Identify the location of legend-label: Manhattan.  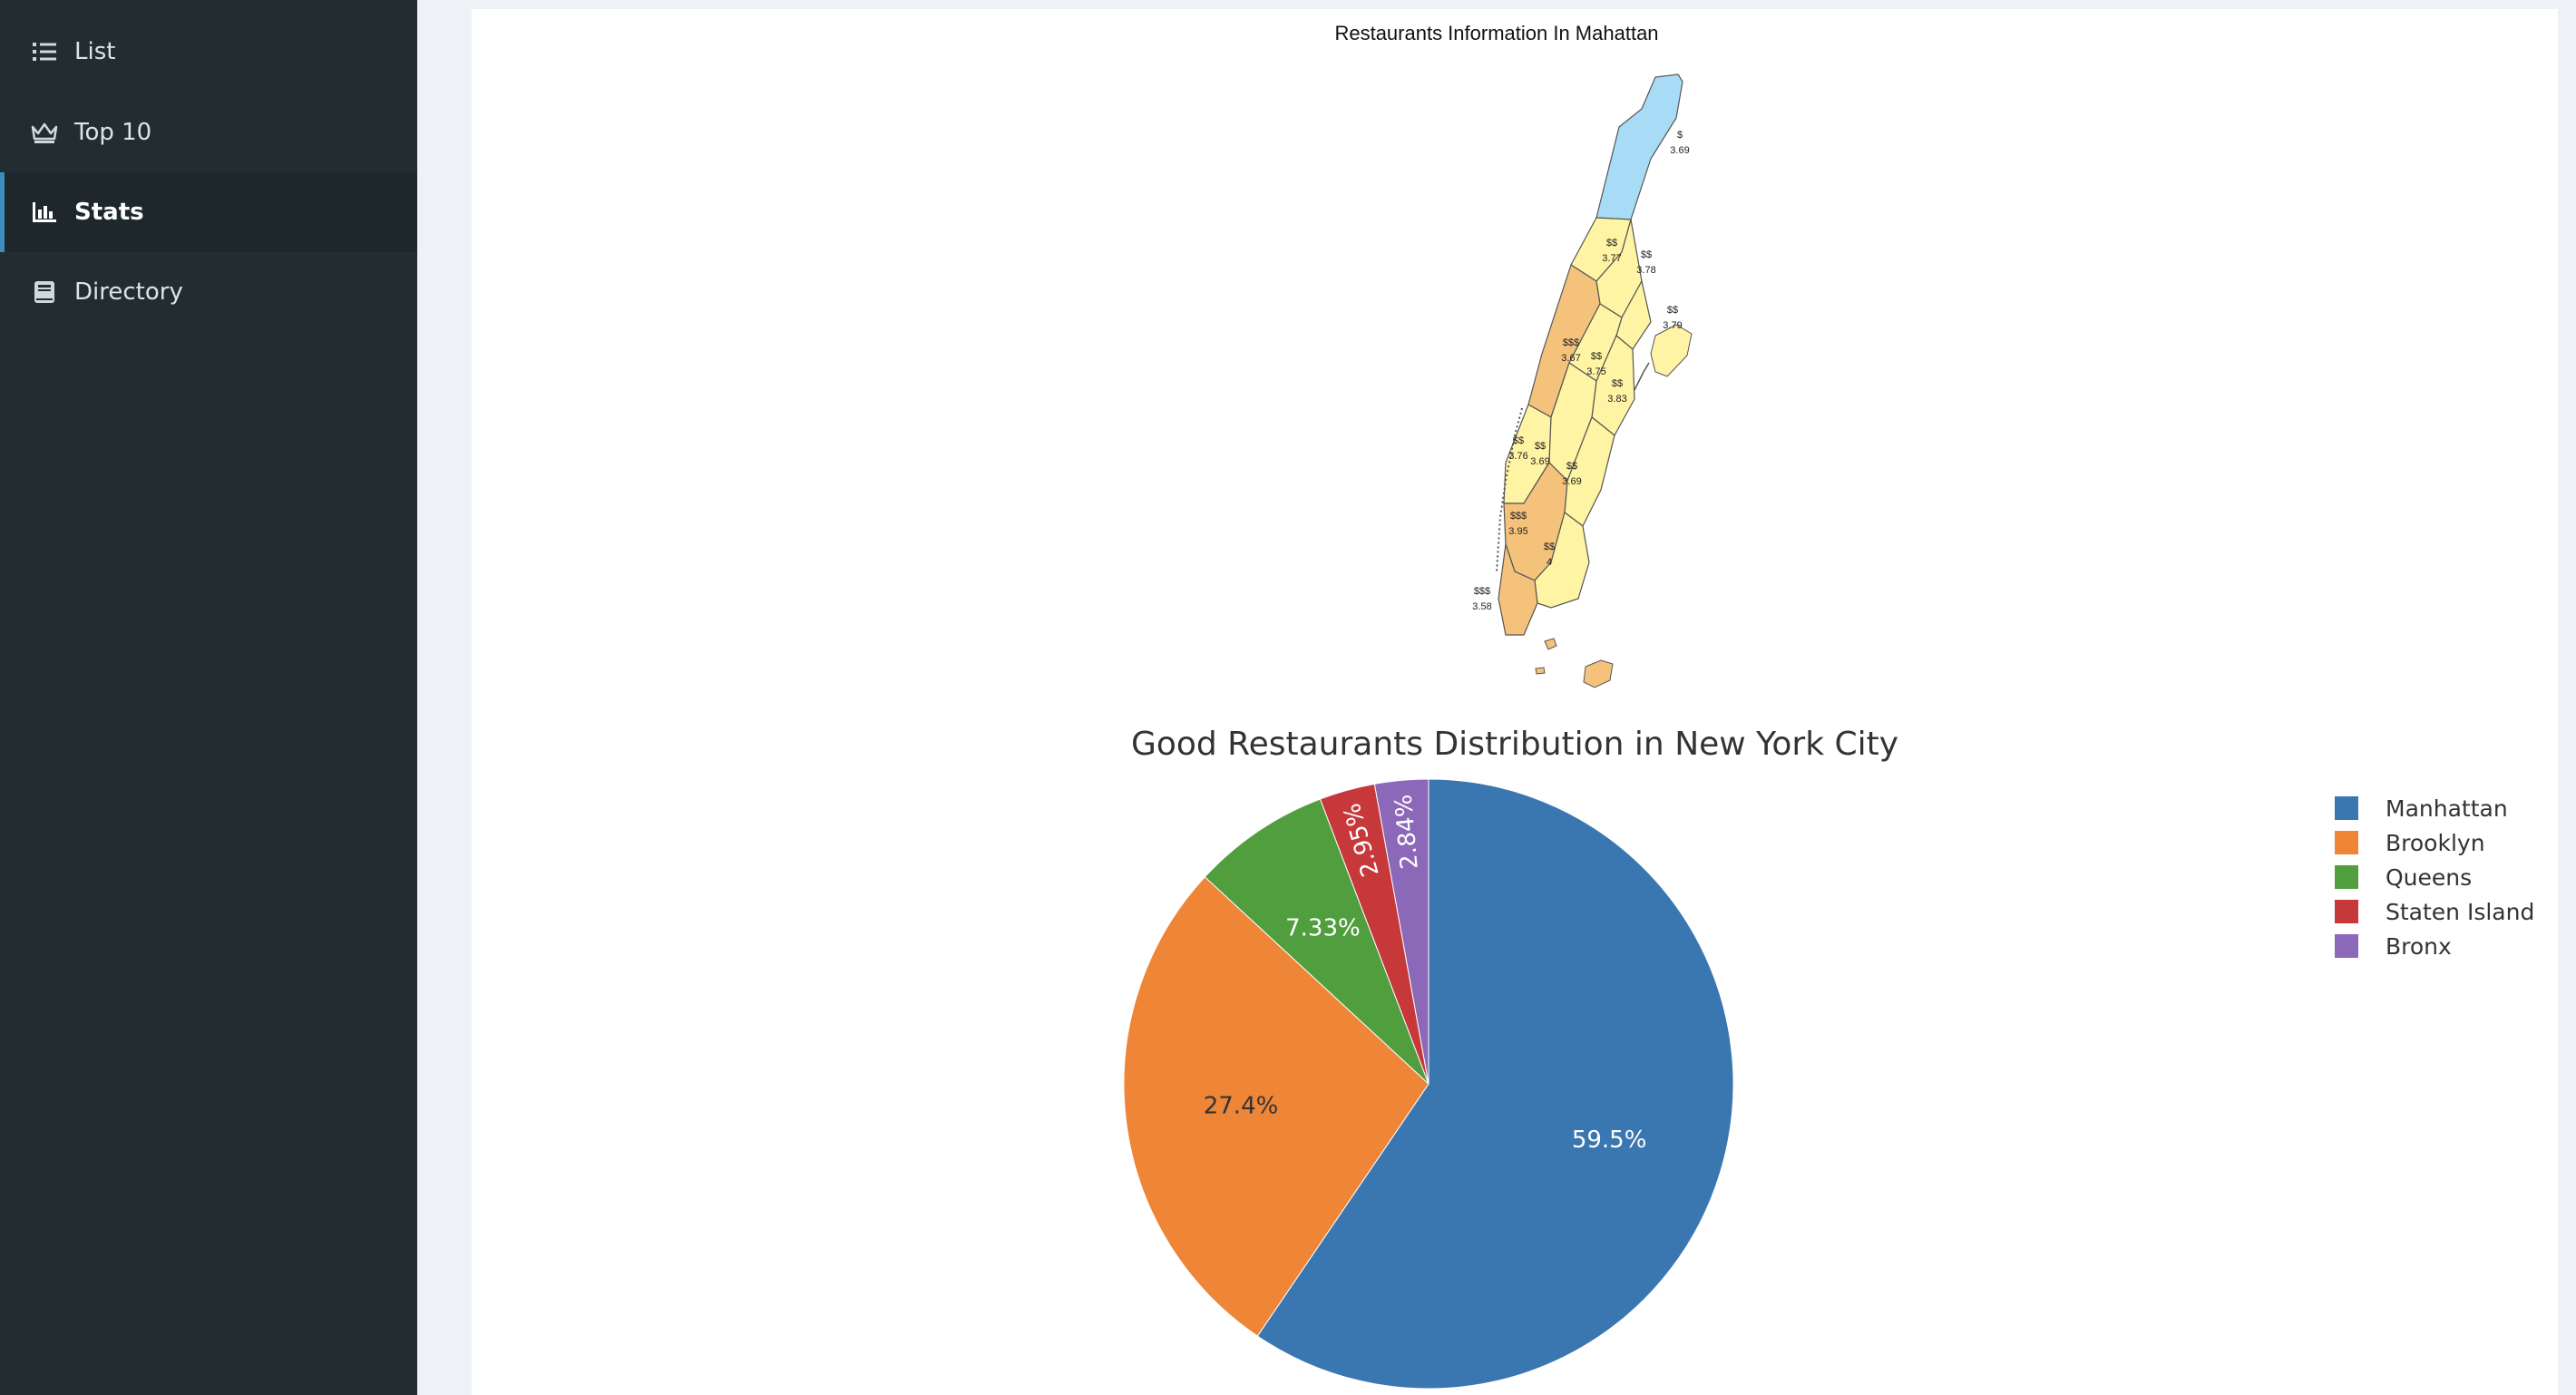
(2447, 809).